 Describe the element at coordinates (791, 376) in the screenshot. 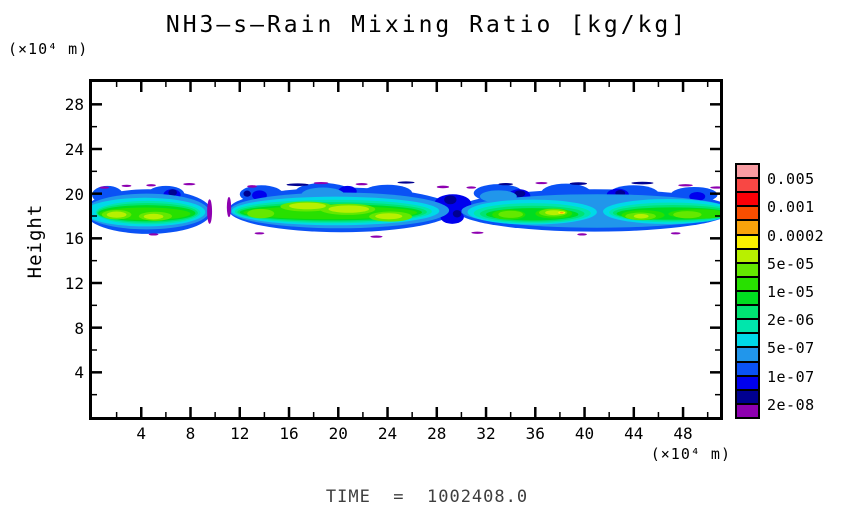

I see `colorbar-label: 1e-07` at that location.